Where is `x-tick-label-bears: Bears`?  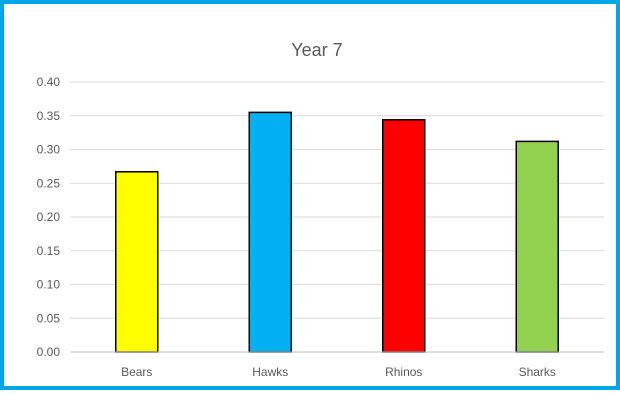 x-tick-label-bears: Bears is located at coordinates (136, 372).